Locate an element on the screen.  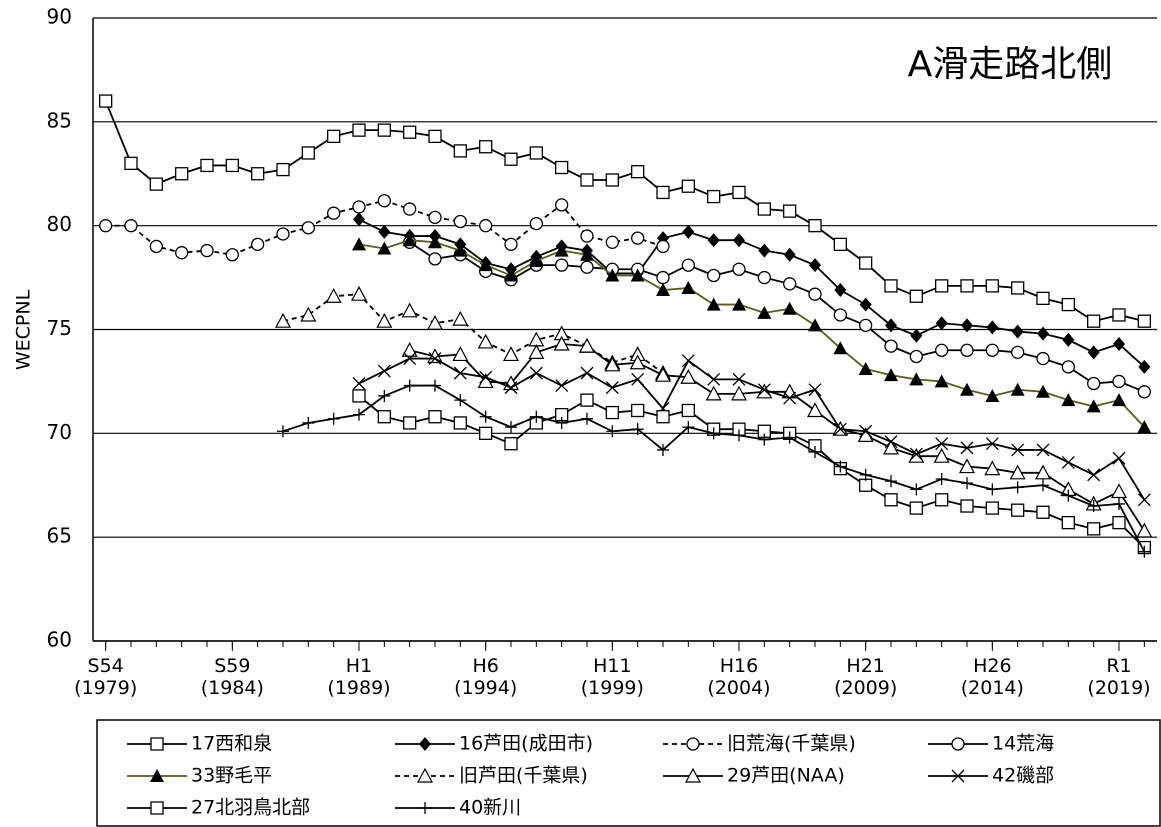
legend-label: 40新川 is located at coordinates (490, 808).